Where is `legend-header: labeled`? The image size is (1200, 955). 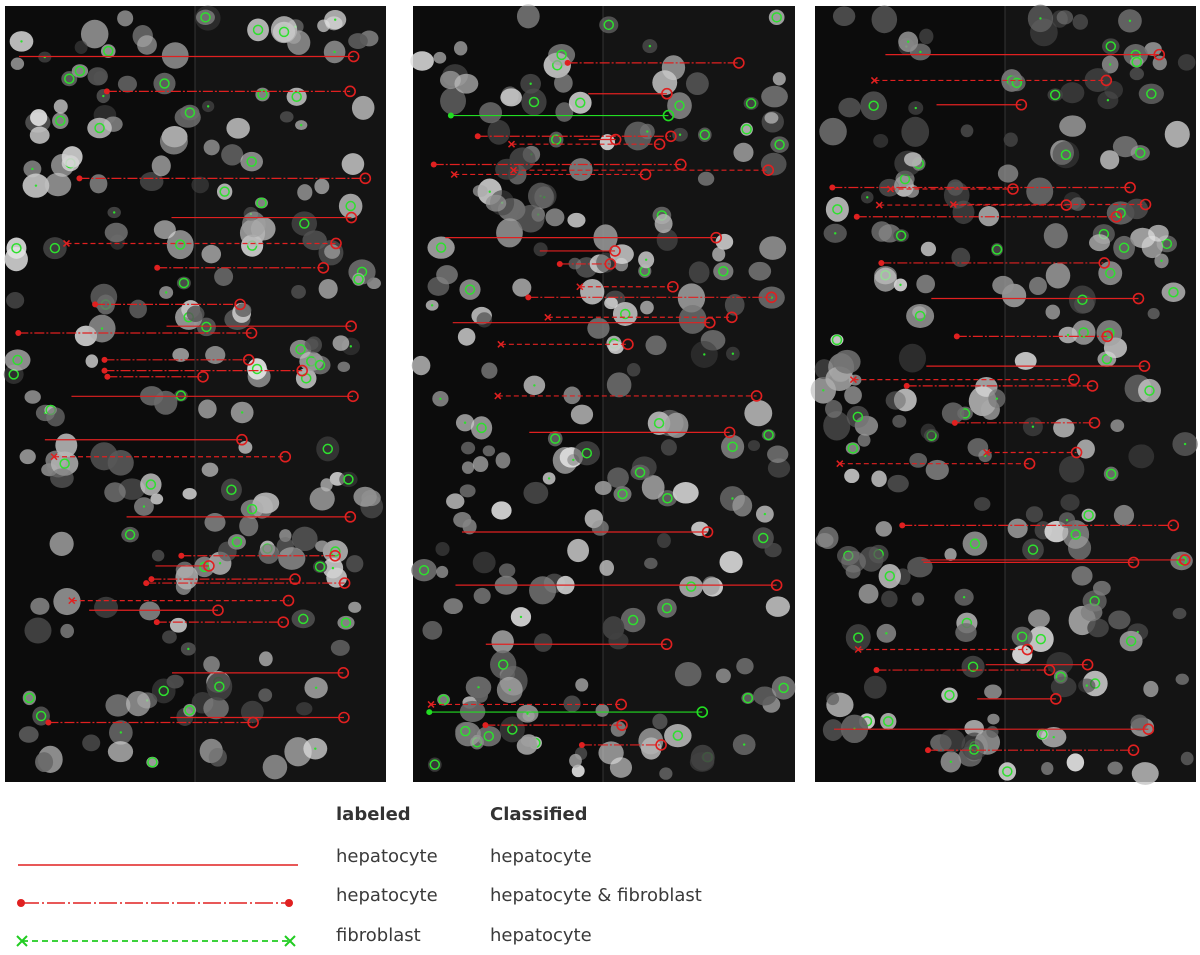
legend-header: labeled is located at coordinates (373, 814).